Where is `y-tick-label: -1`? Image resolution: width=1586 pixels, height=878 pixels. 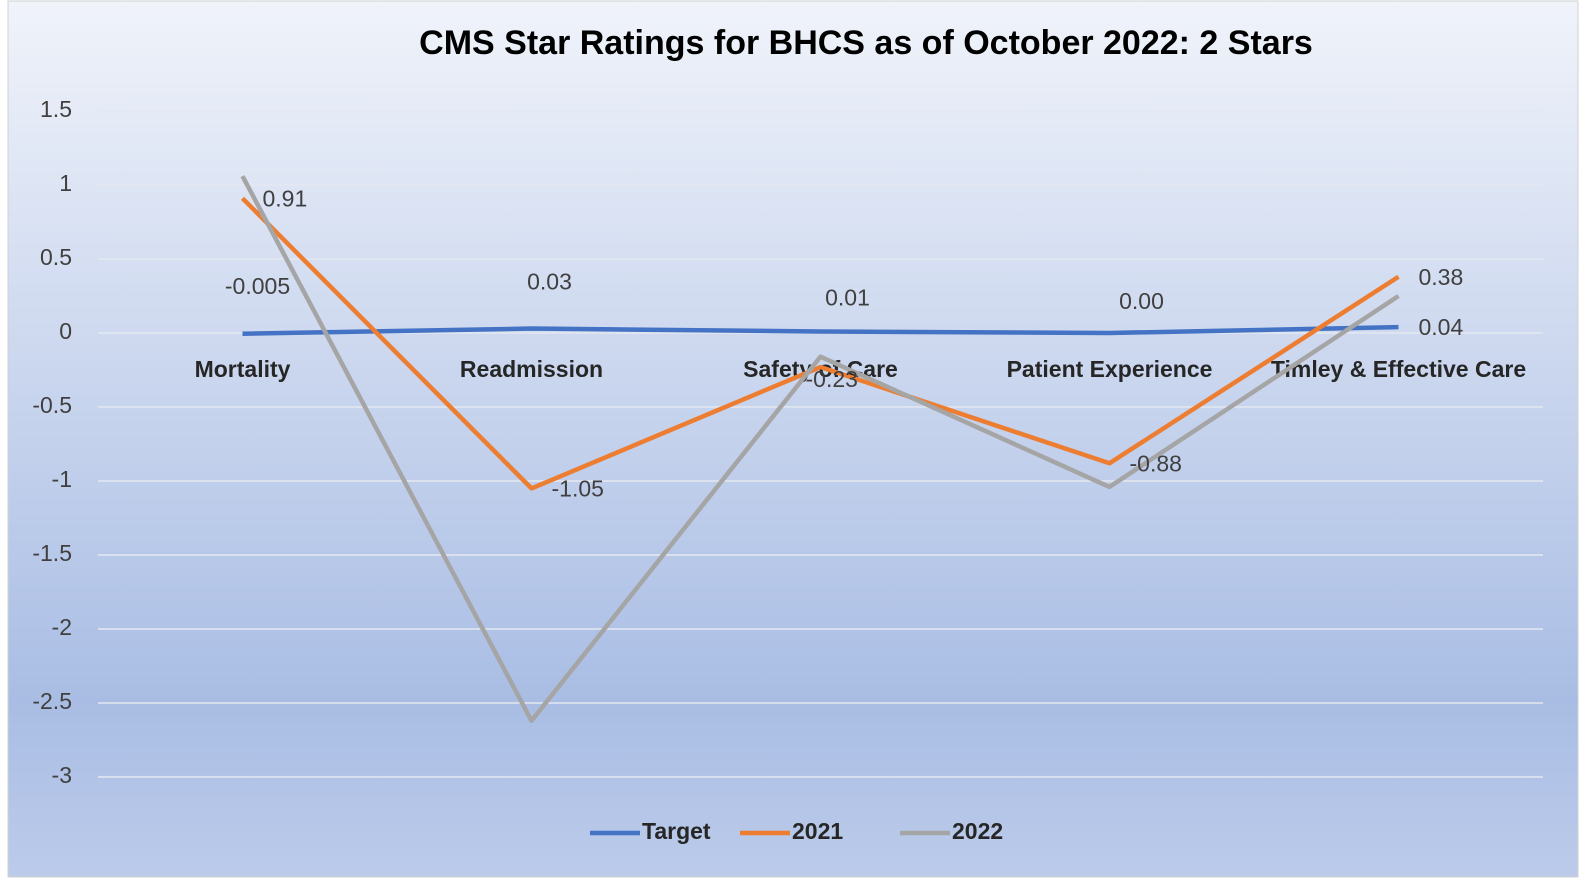 y-tick-label: -1 is located at coordinates (62, 479).